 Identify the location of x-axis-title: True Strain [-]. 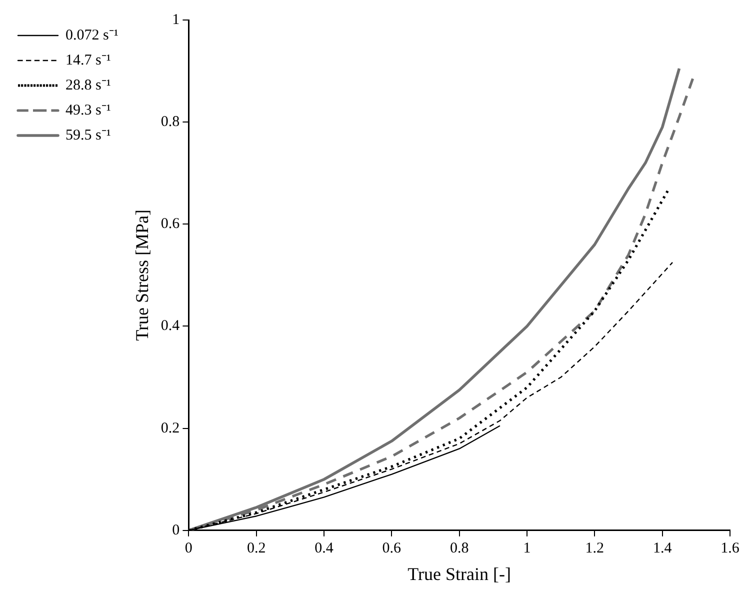
(460, 574).